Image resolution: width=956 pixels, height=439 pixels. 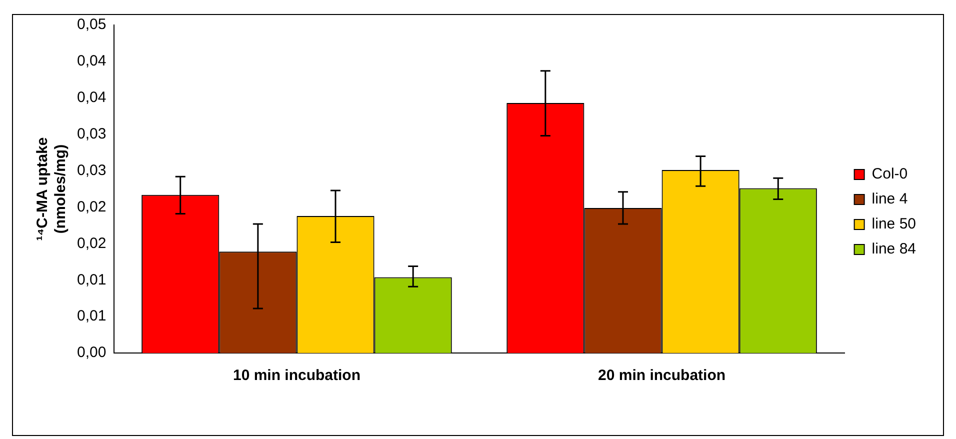 I want to click on y-tick-label: 0,05, so click(x=91, y=25).